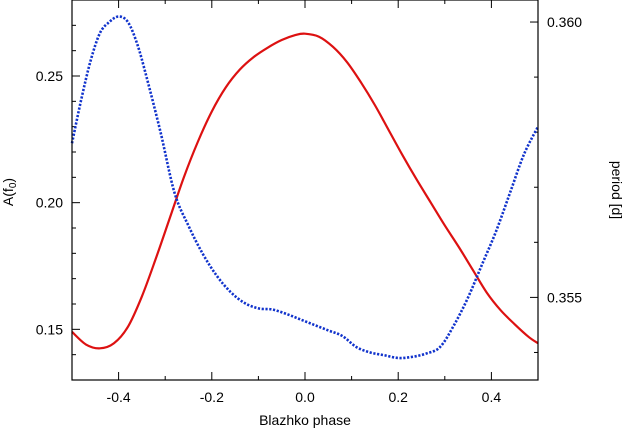 Image resolution: width=622 pixels, height=430 pixels. What do you see at coordinates (49, 329) in the screenshot?
I see `y-left-tick-label: 0.15` at bounding box center [49, 329].